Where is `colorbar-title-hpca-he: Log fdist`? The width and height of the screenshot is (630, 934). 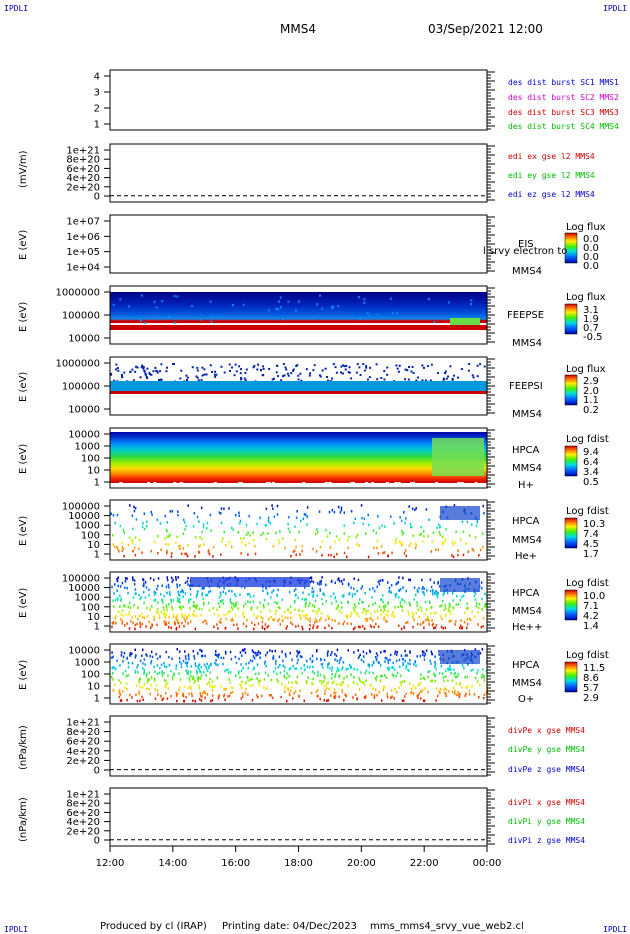 colorbar-title-hpca-he: Log fdist is located at coordinates (587, 511).